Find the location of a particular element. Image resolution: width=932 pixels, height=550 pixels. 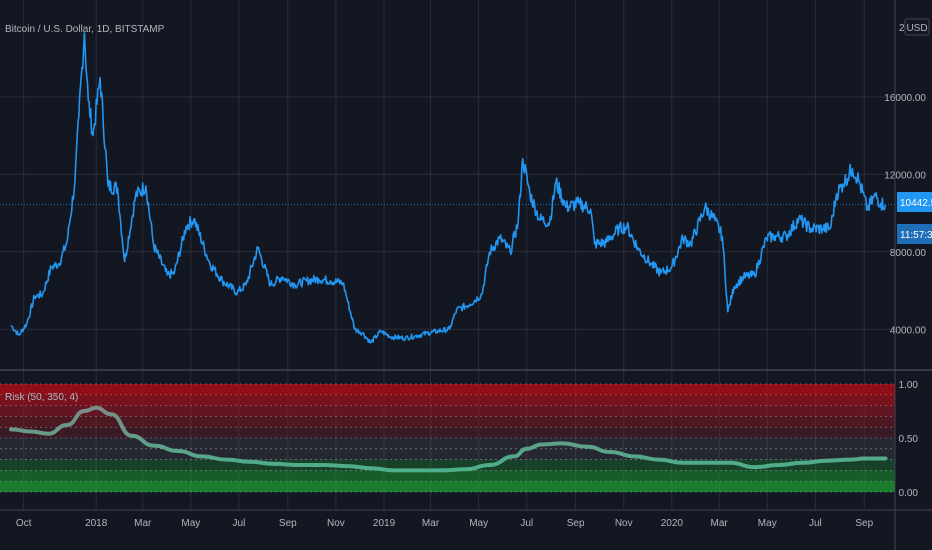

last-price-badge: 10442.56 is located at coordinates (914, 202).